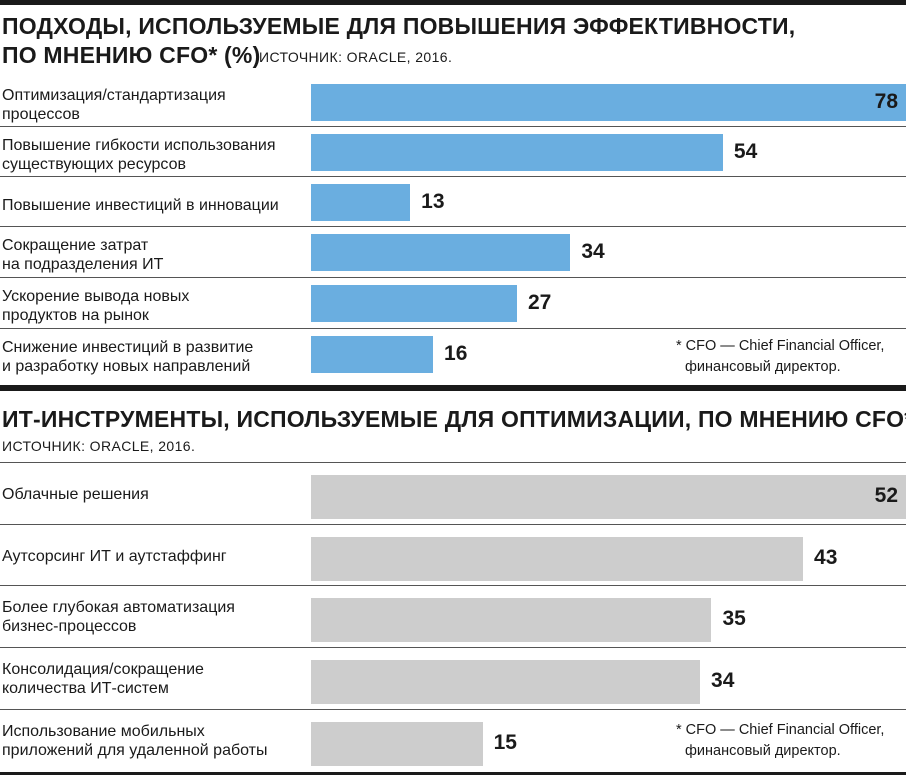 The image size is (906, 775). What do you see at coordinates (453, 2) in the screenshot?
I see `top-rule` at bounding box center [453, 2].